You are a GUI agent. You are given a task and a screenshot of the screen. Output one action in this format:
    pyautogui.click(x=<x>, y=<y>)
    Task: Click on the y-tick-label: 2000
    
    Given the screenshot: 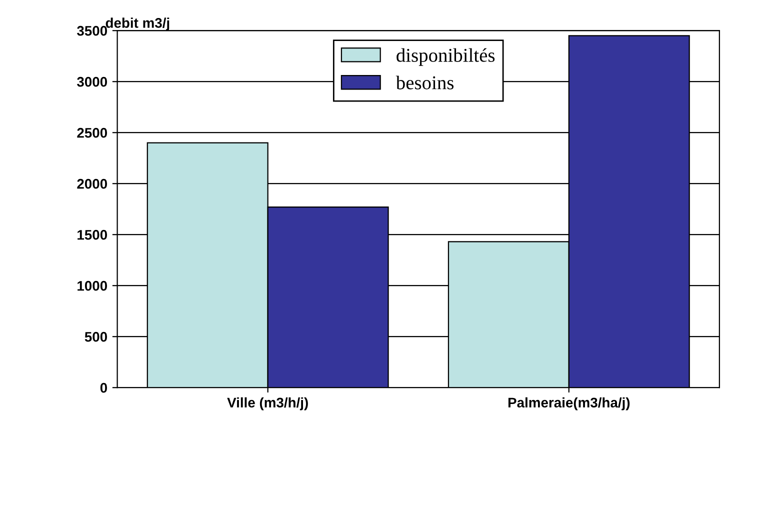 What is the action you would take?
    pyautogui.click(x=92, y=183)
    